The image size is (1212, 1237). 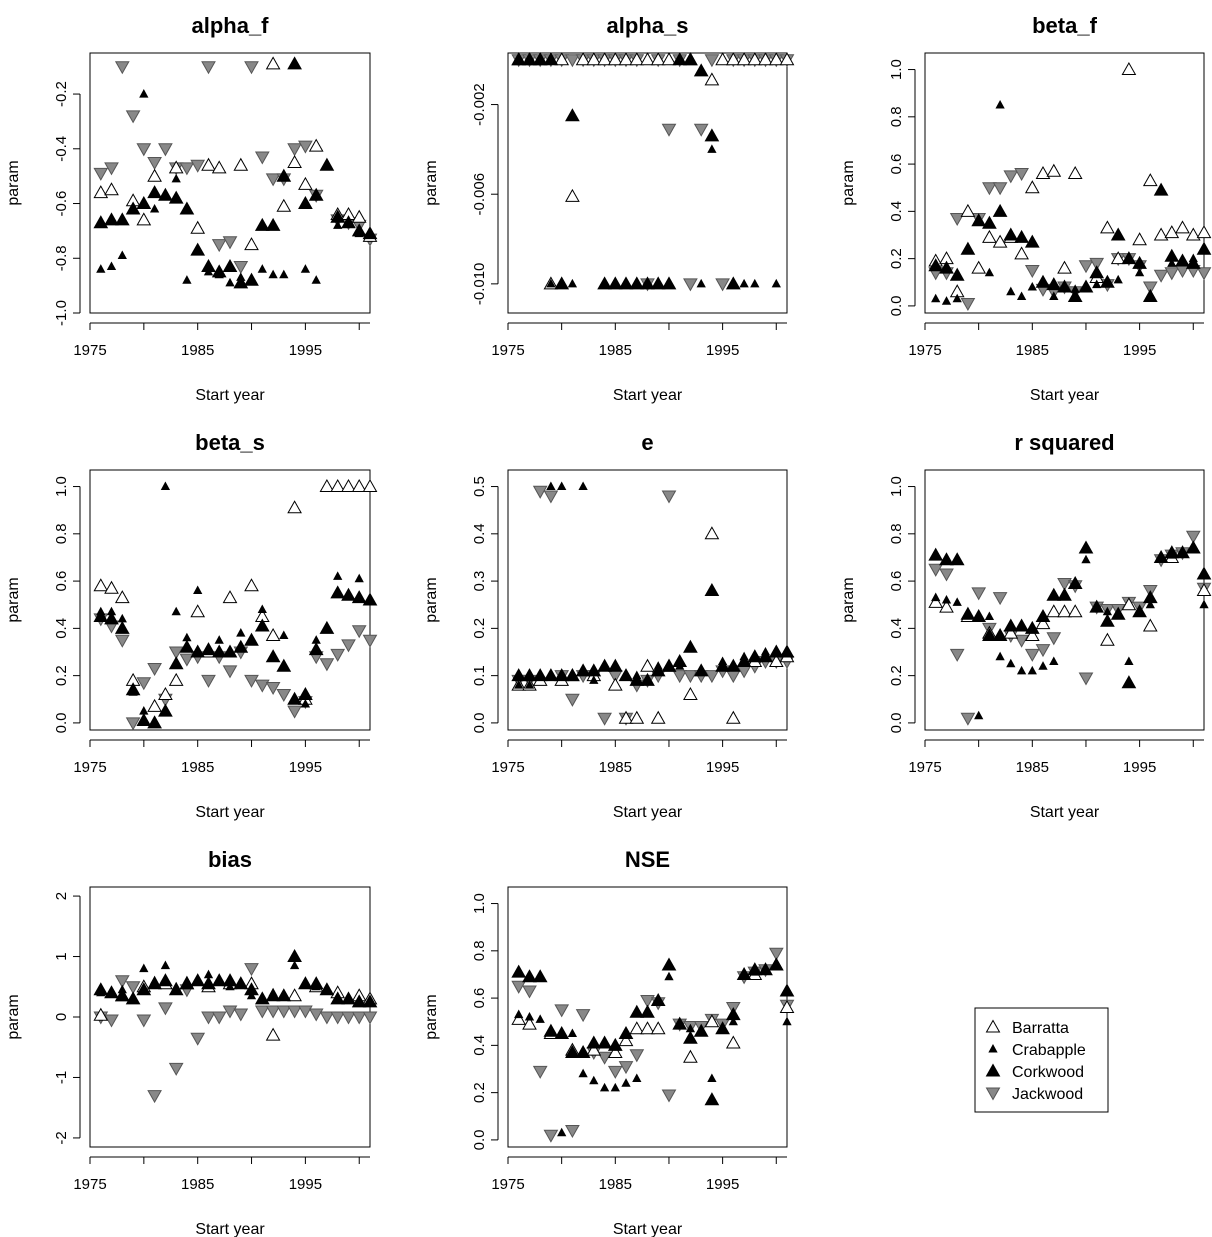 I want to click on series-jackwood, so click(x=1070, y=240).